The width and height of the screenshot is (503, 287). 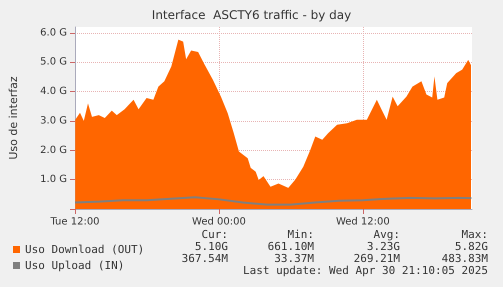 What do you see at coordinates (291, 246) in the screenshot?
I see `text: 661.10M` at bounding box center [291, 246].